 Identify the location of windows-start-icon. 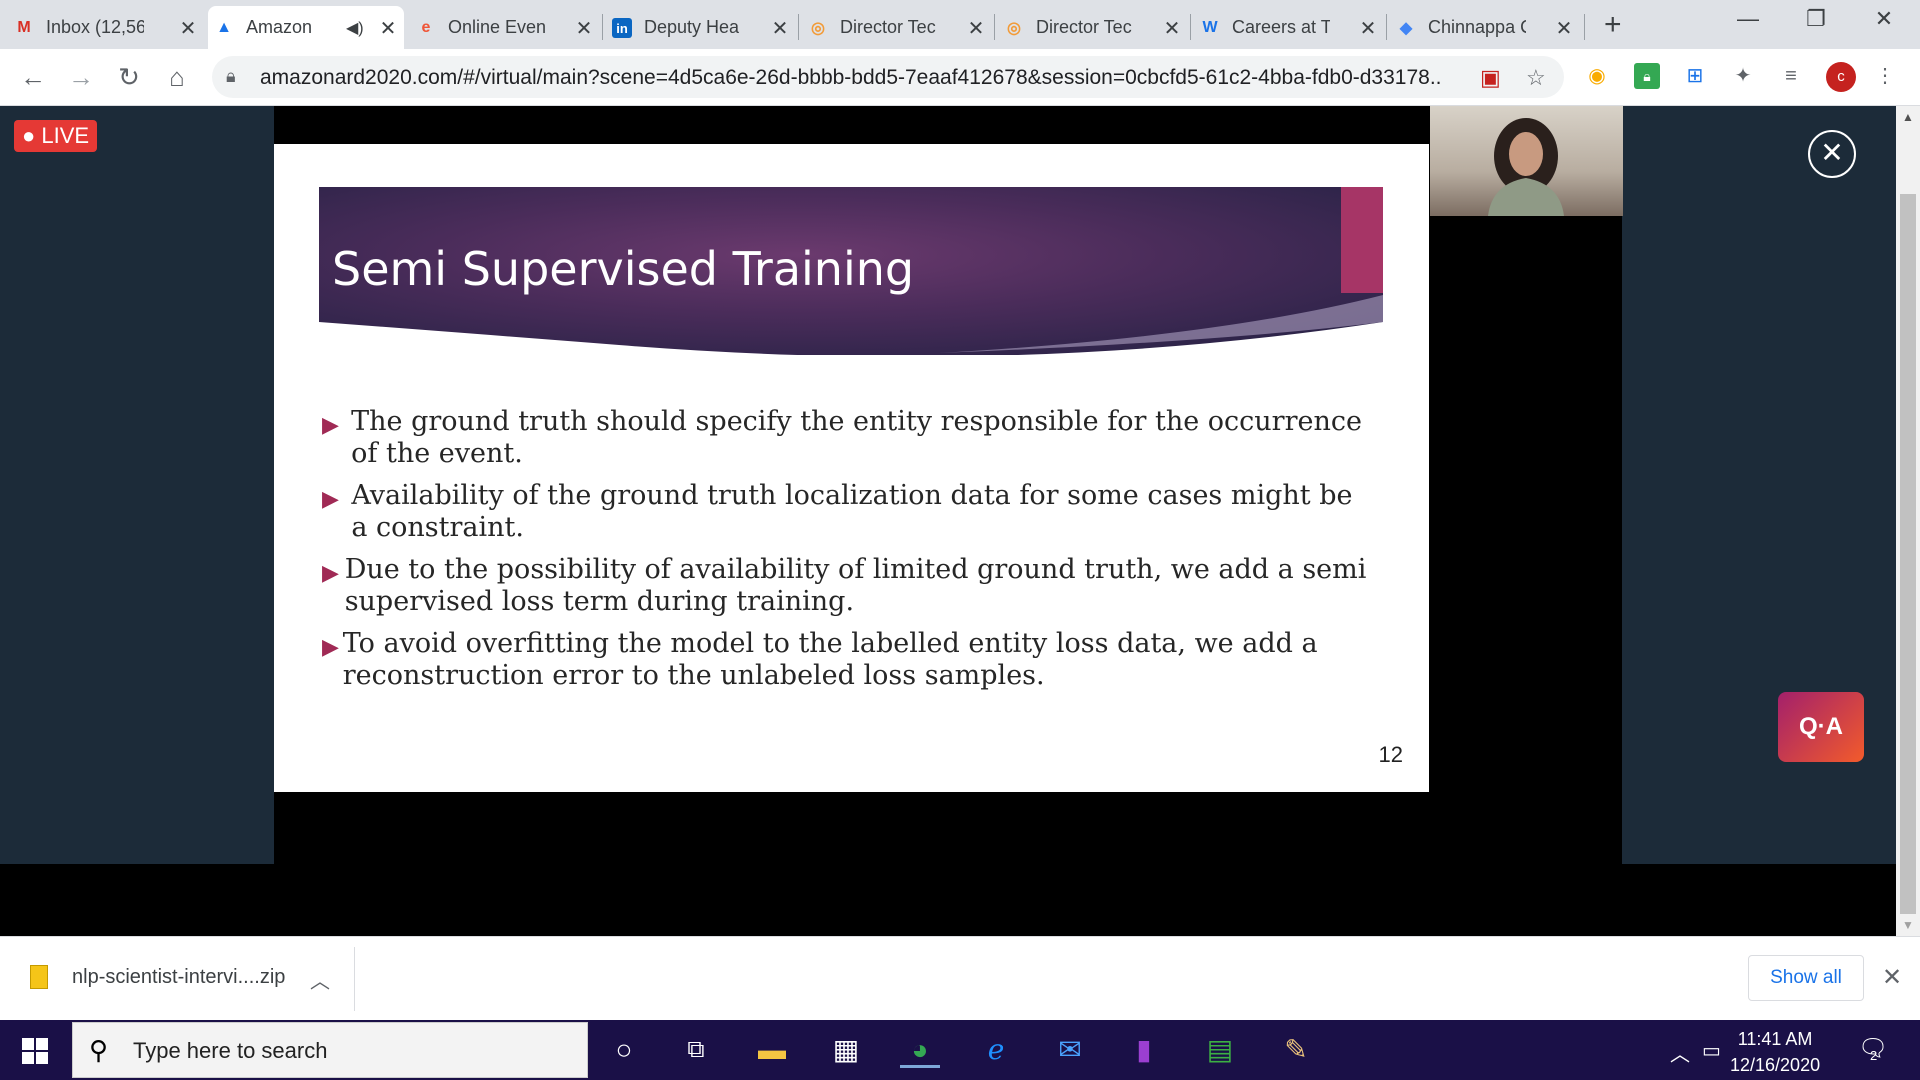
(35, 1051).